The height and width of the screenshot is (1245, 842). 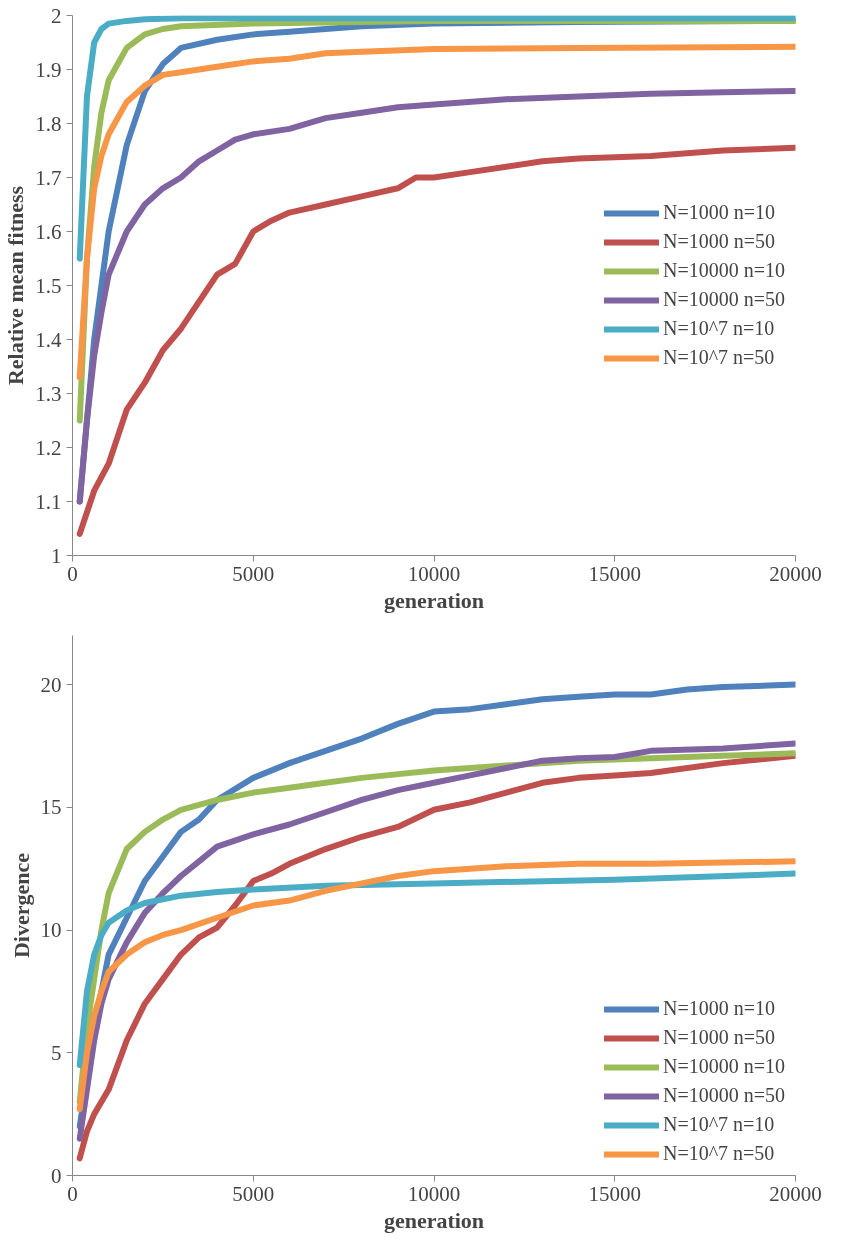 What do you see at coordinates (21, 905) in the screenshot?
I see `y-axis-title: Divergence` at bounding box center [21, 905].